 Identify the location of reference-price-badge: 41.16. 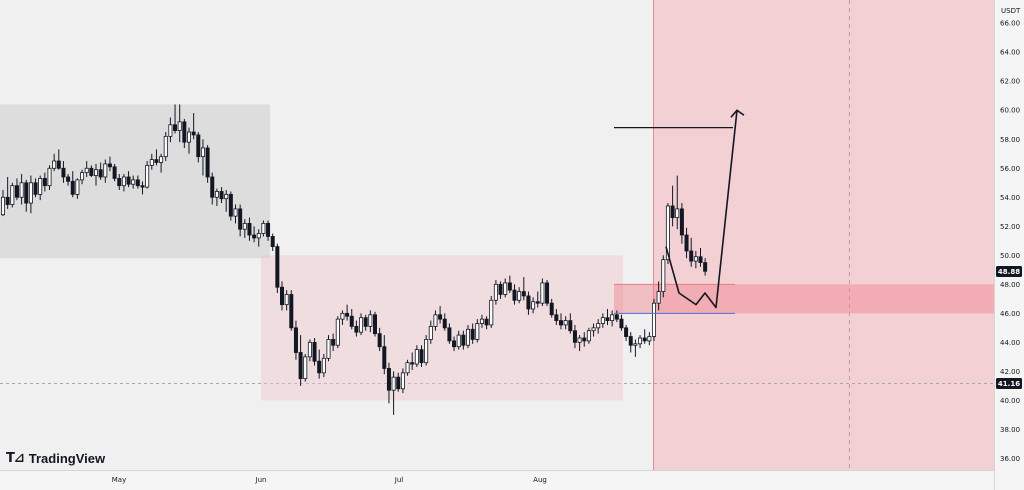
(1009, 384).